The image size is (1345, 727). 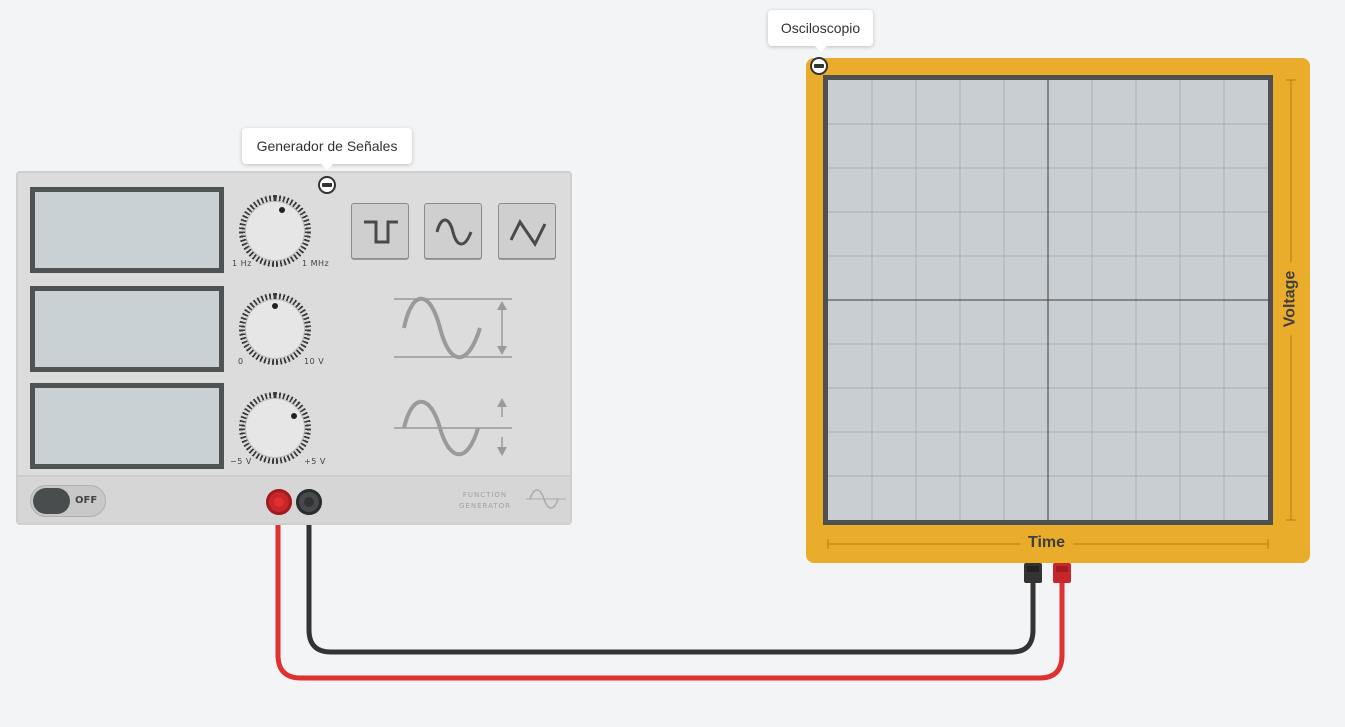 What do you see at coordinates (241, 461) in the screenshot?
I see `offset-min-label: −5 V` at bounding box center [241, 461].